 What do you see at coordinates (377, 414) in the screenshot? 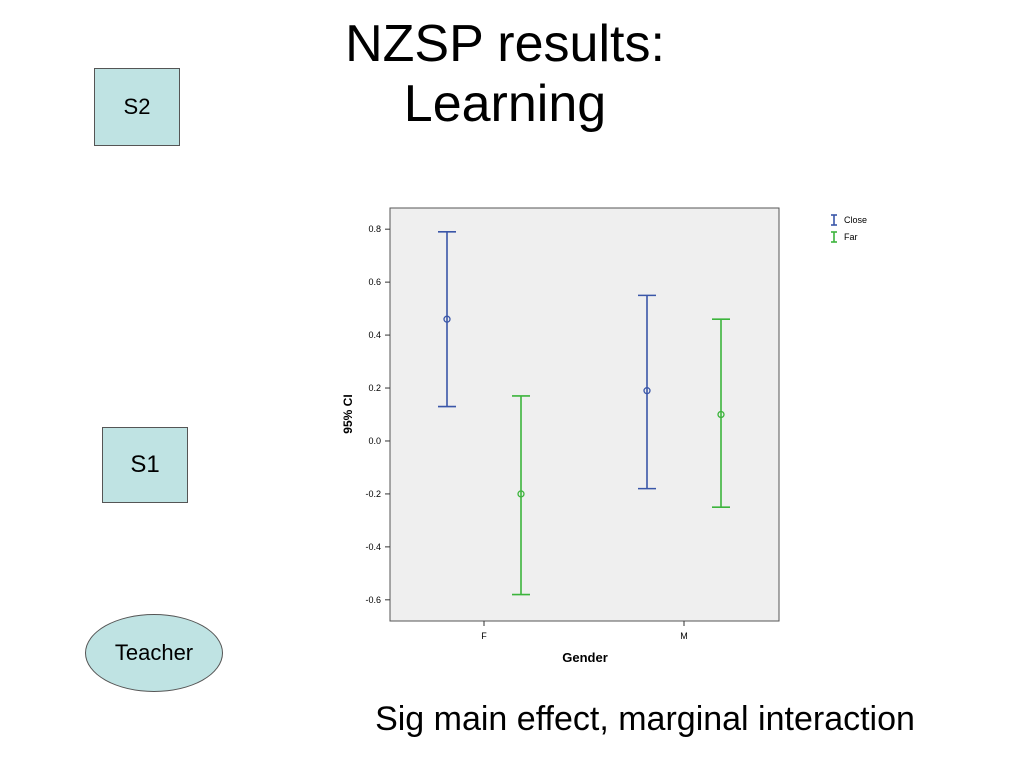
I see `y-axis: 0.8 0.6 0.4 0.2 0.0 -0.2 -0.4 -0.6` at bounding box center [377, 414].